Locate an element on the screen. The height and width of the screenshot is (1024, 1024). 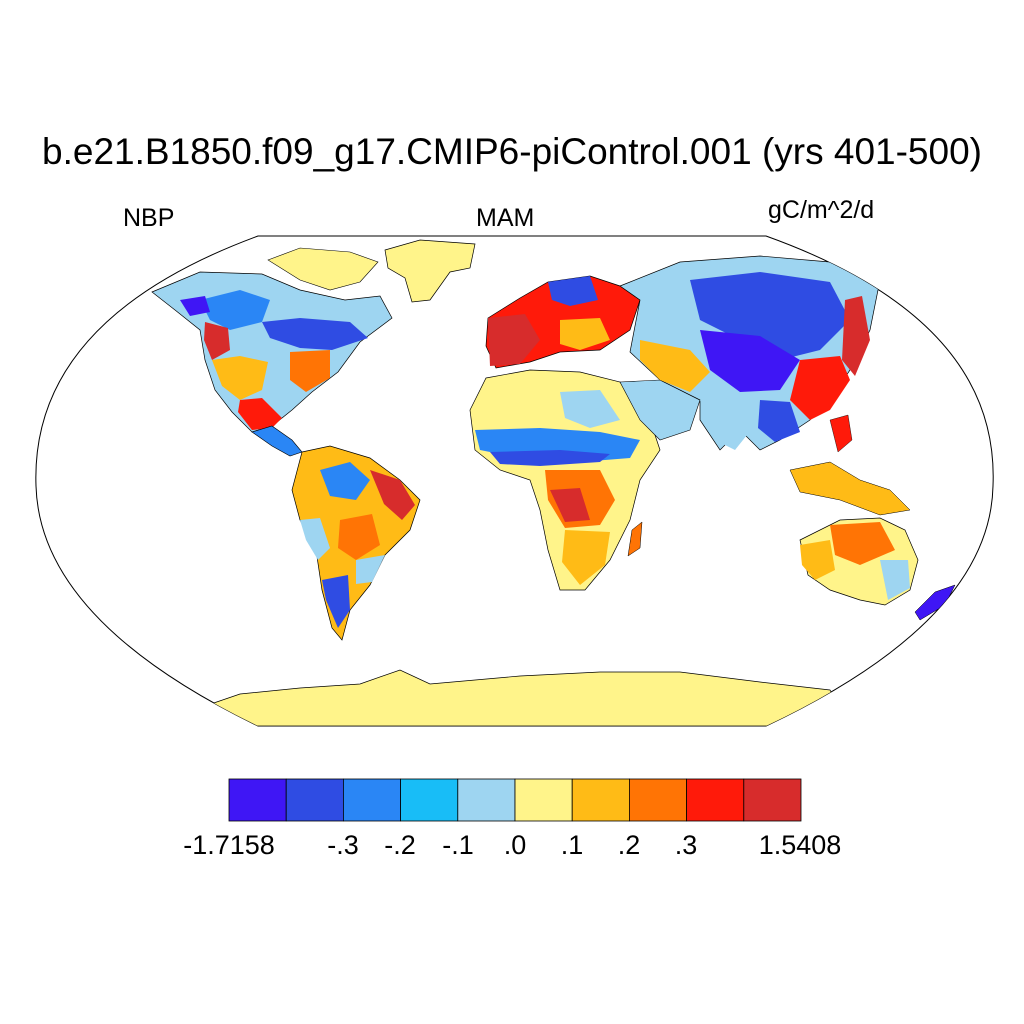
colorbar-tick-label: -.2 is located at coordinates (400, 845).